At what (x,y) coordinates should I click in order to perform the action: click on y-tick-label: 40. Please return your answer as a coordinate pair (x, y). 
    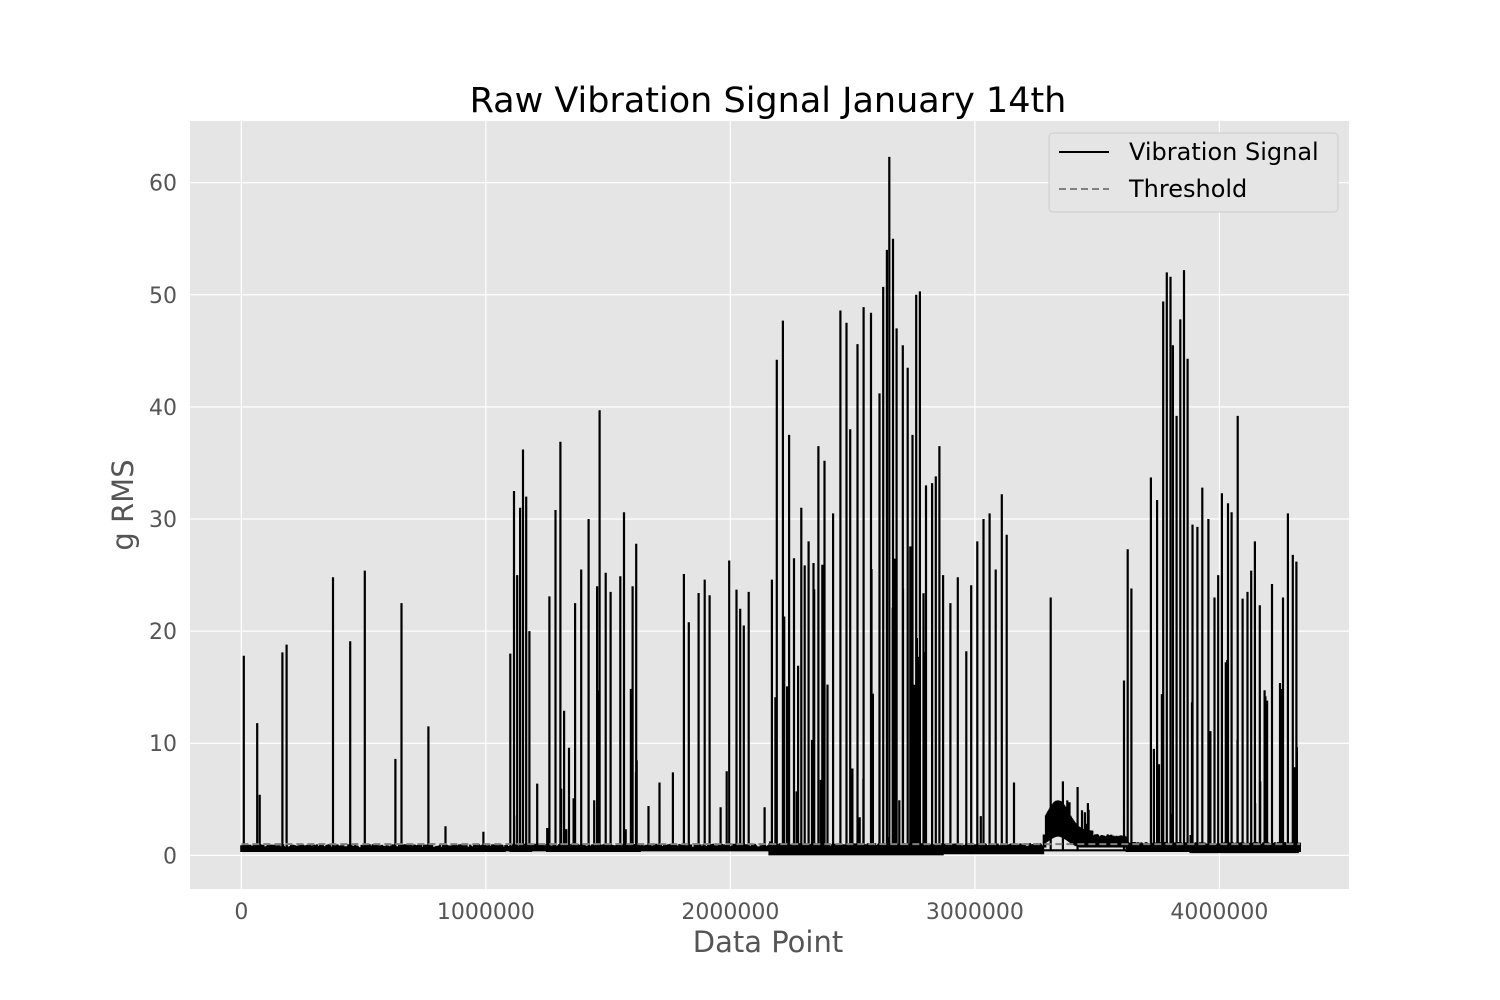
    Looking at the image, I should click on (163, 408).